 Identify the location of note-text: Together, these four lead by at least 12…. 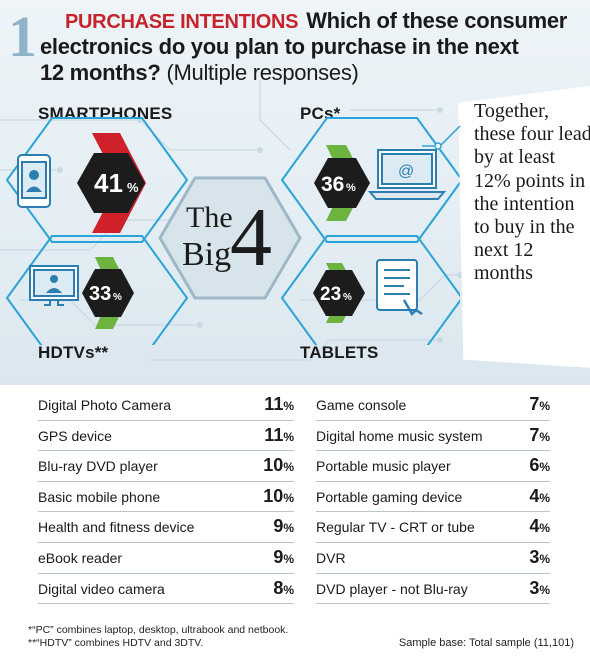
(532, 192).